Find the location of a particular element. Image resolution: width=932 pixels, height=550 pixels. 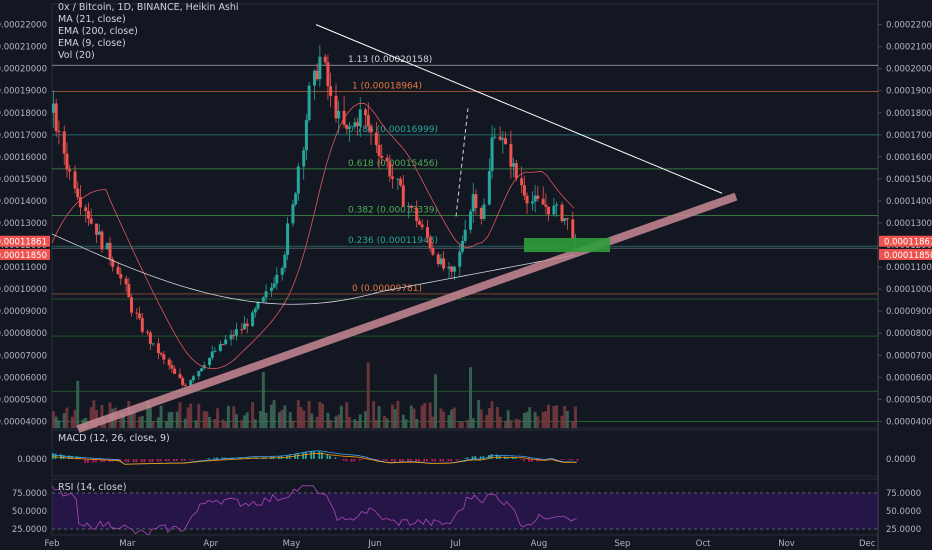

ma-label: MA (21, close) is located at coordinates (92, 19).